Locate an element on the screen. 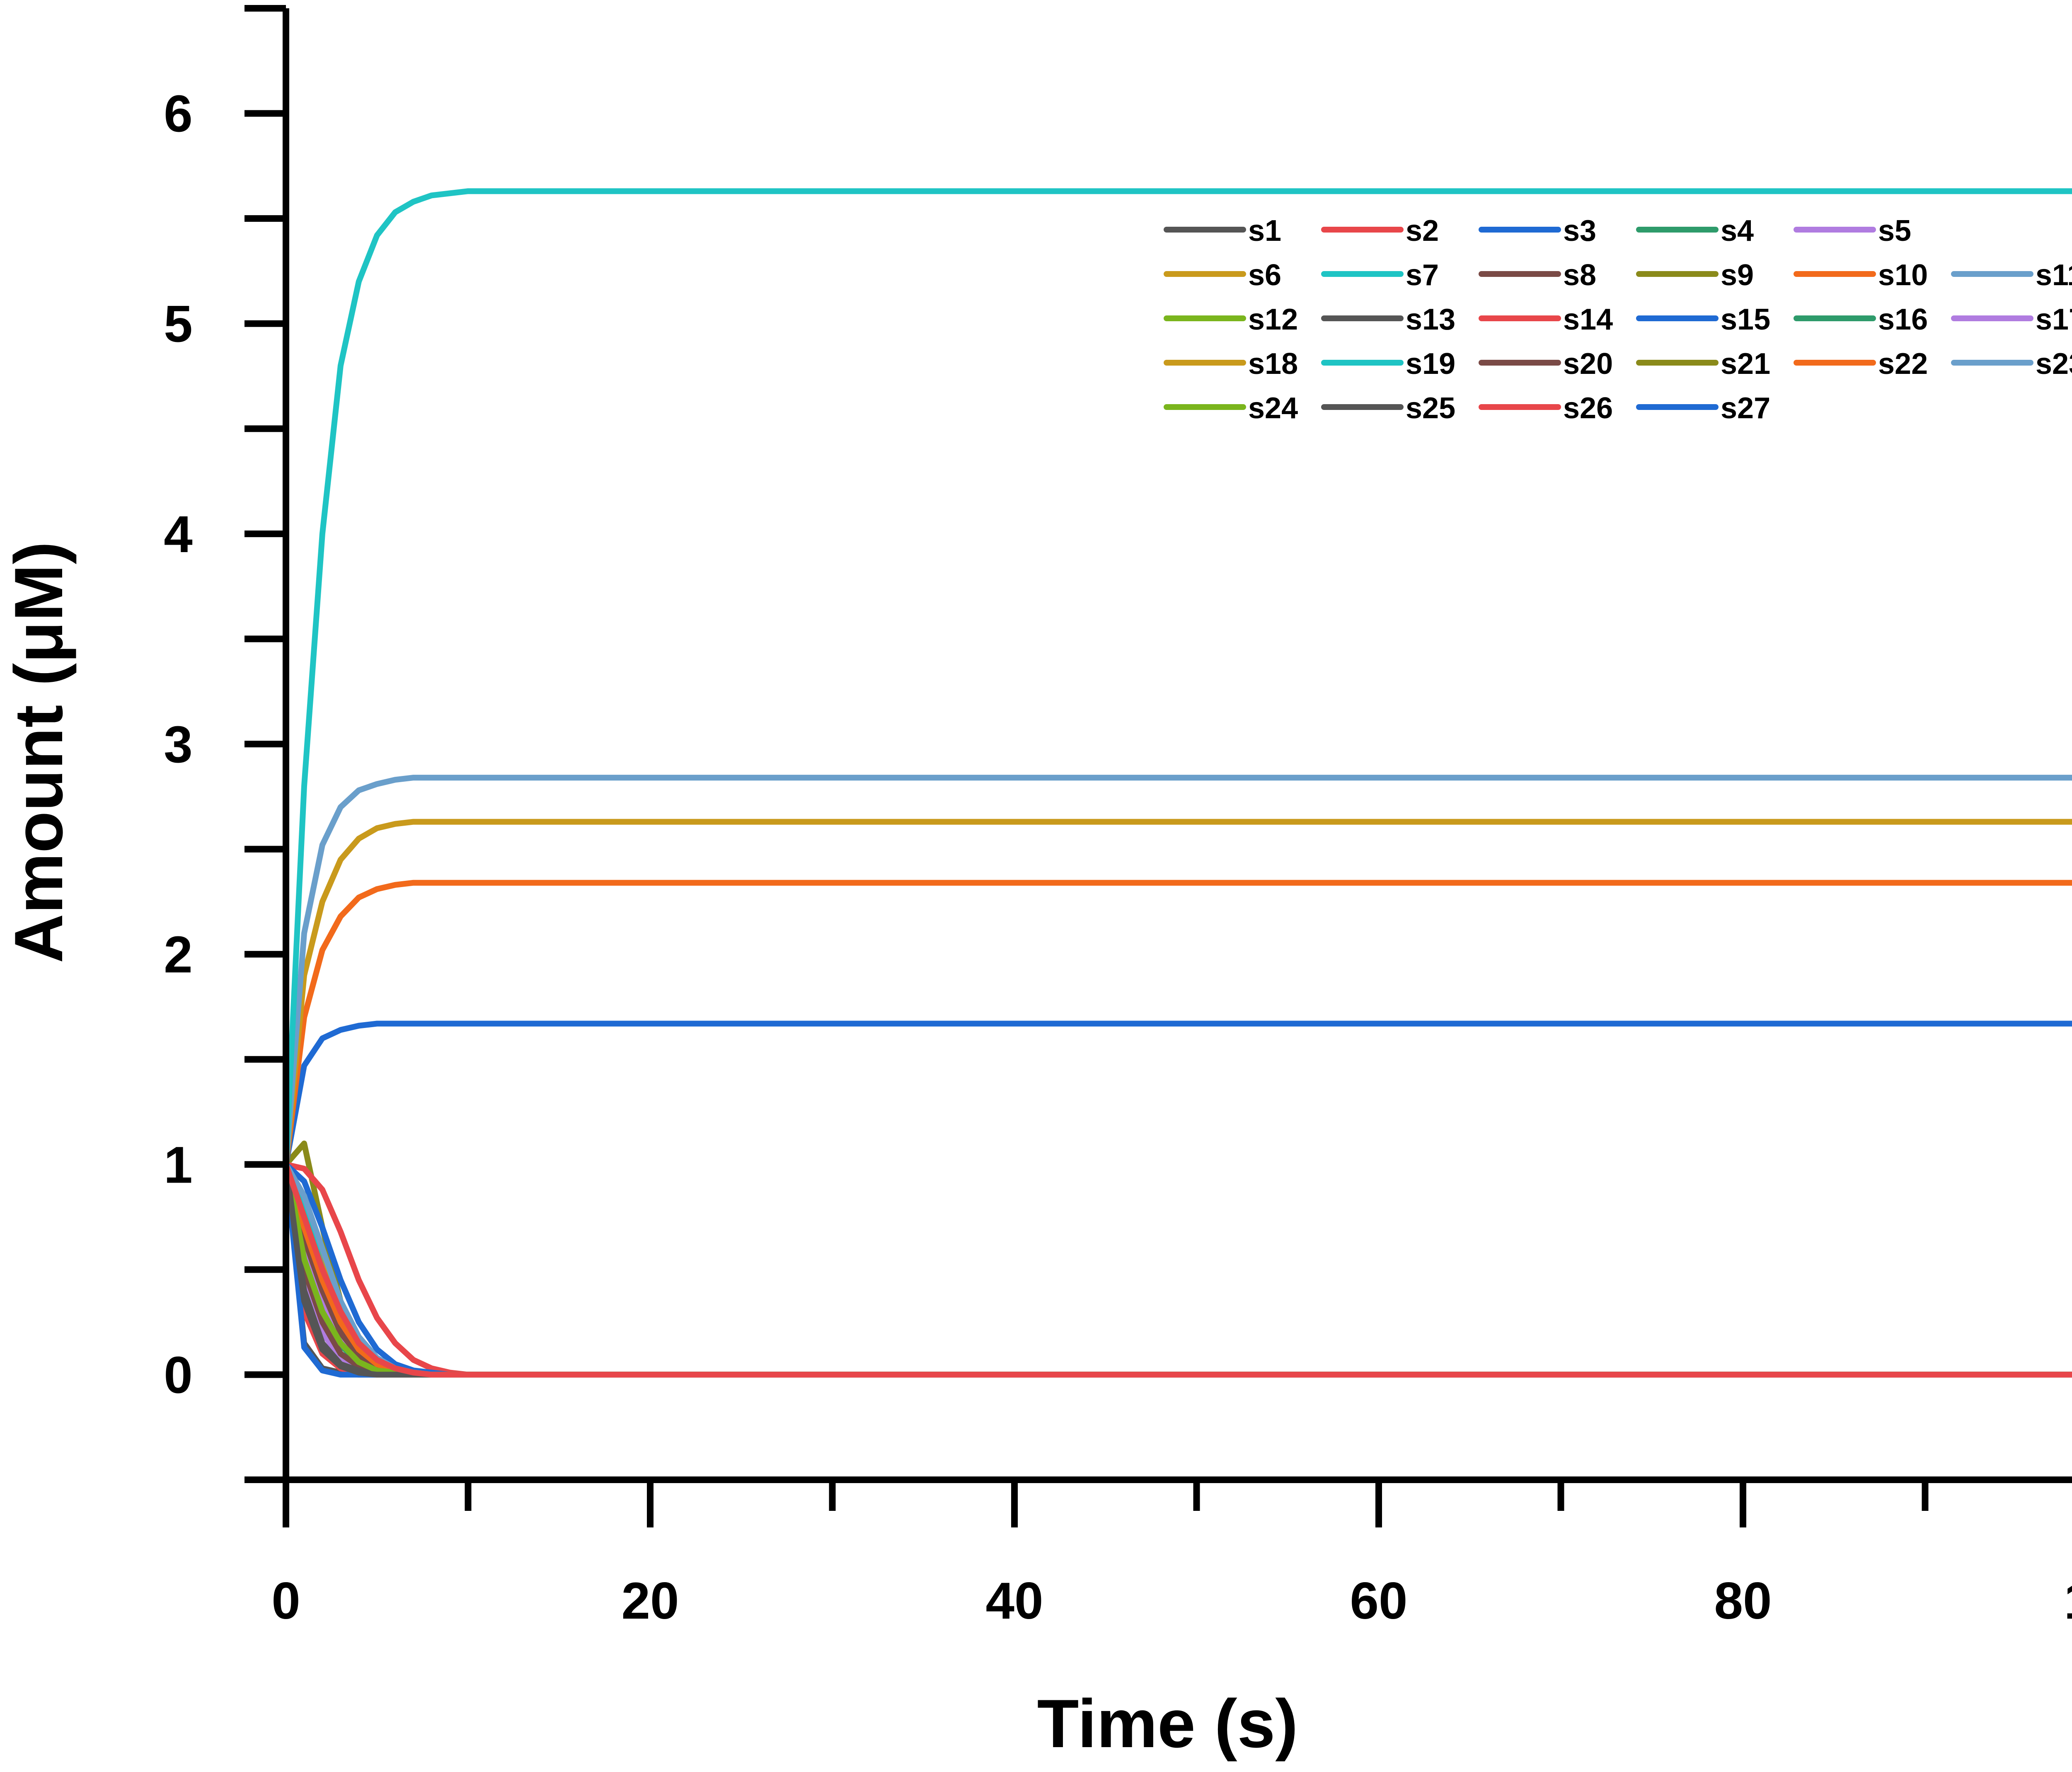  series-line-s26 is located at coordinates (1177, 1269).